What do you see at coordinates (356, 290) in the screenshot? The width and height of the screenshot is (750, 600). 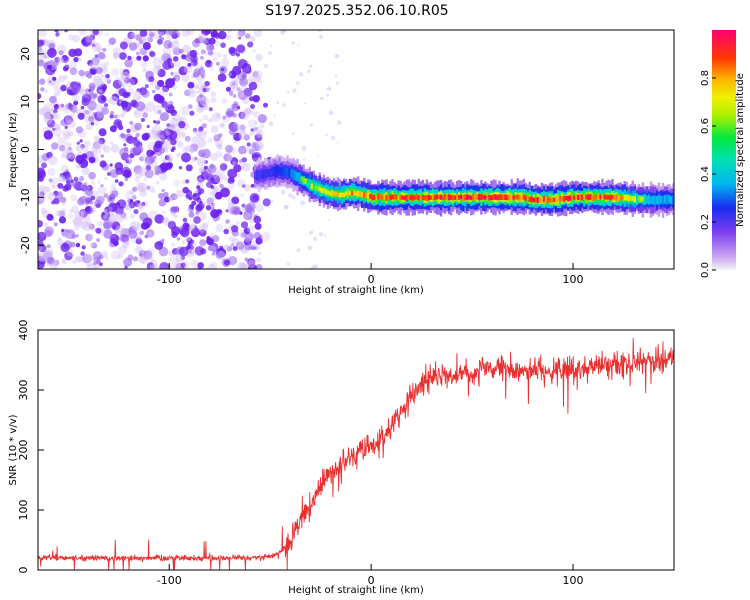 I see `heatmap-xlabel: Height of straight line (km)` at bounding box center [356, 290].